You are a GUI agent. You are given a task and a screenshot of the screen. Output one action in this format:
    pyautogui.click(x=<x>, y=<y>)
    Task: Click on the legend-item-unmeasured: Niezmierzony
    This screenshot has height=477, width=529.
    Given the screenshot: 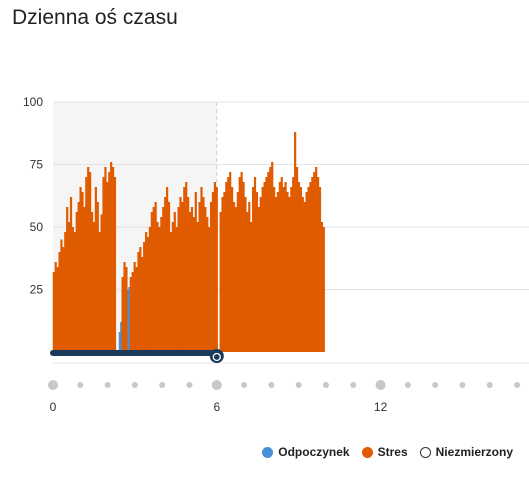 What is the action you would take?
    pyautogui.click(x=466, y=452)
    